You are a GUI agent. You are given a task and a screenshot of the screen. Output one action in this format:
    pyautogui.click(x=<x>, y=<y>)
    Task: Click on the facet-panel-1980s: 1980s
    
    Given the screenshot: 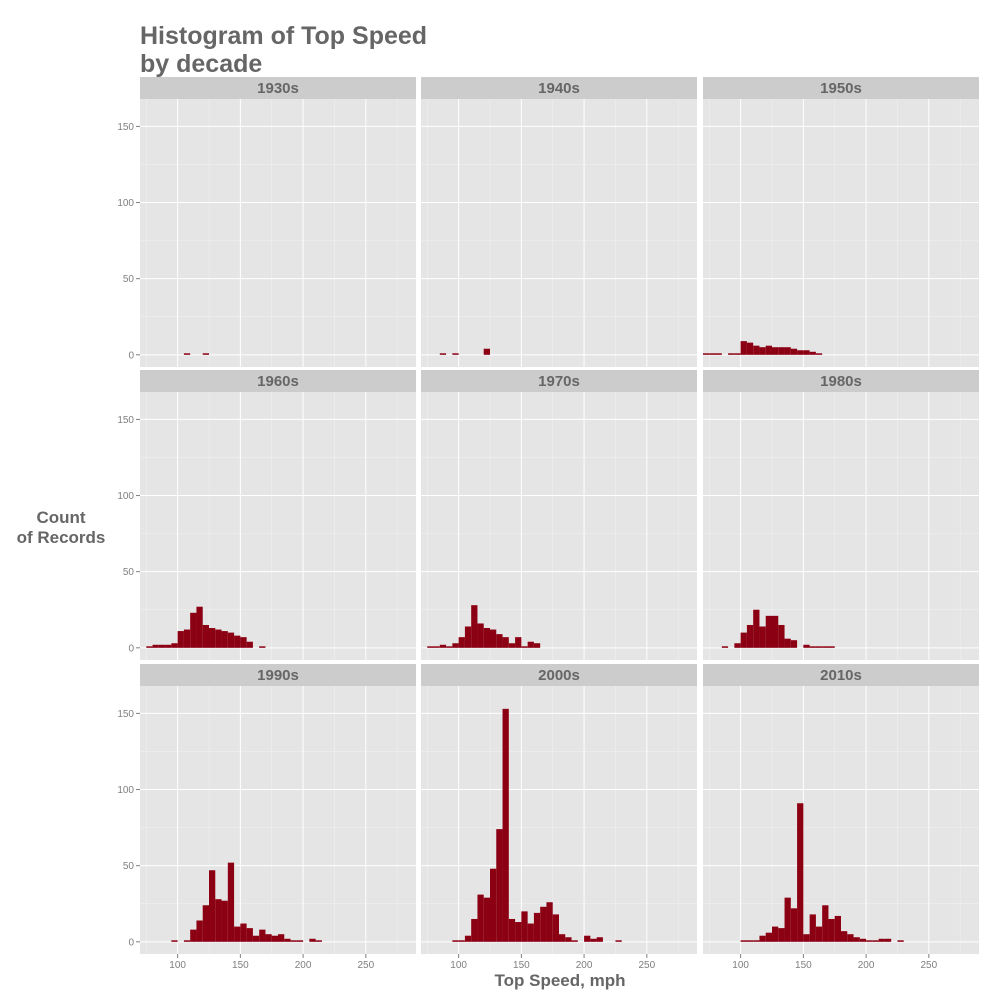 What is the action you would take?
    pyautogui.click(x=841, y=515)
    